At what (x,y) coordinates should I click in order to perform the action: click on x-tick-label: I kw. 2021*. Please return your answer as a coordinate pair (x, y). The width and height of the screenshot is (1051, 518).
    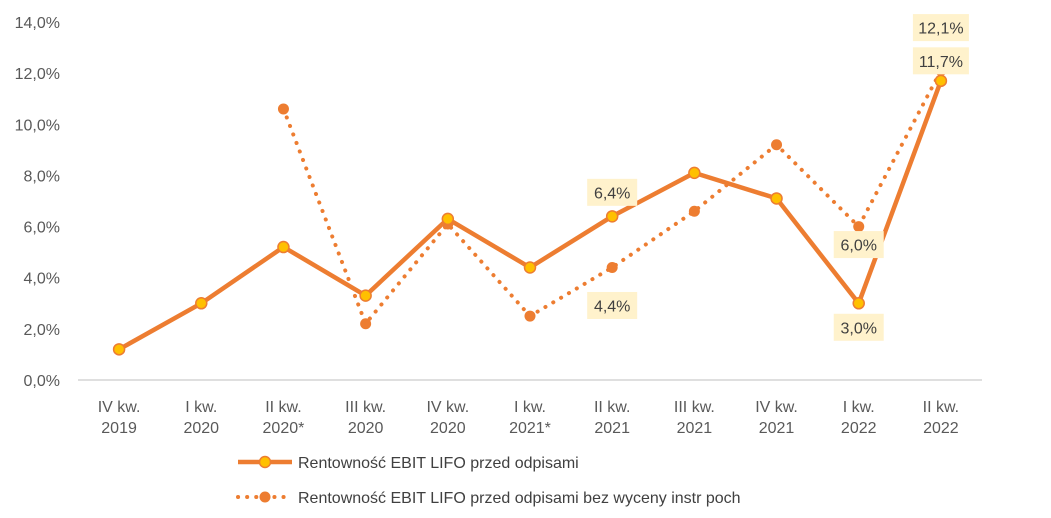
    Looking at the image, I should click on (530, 418).